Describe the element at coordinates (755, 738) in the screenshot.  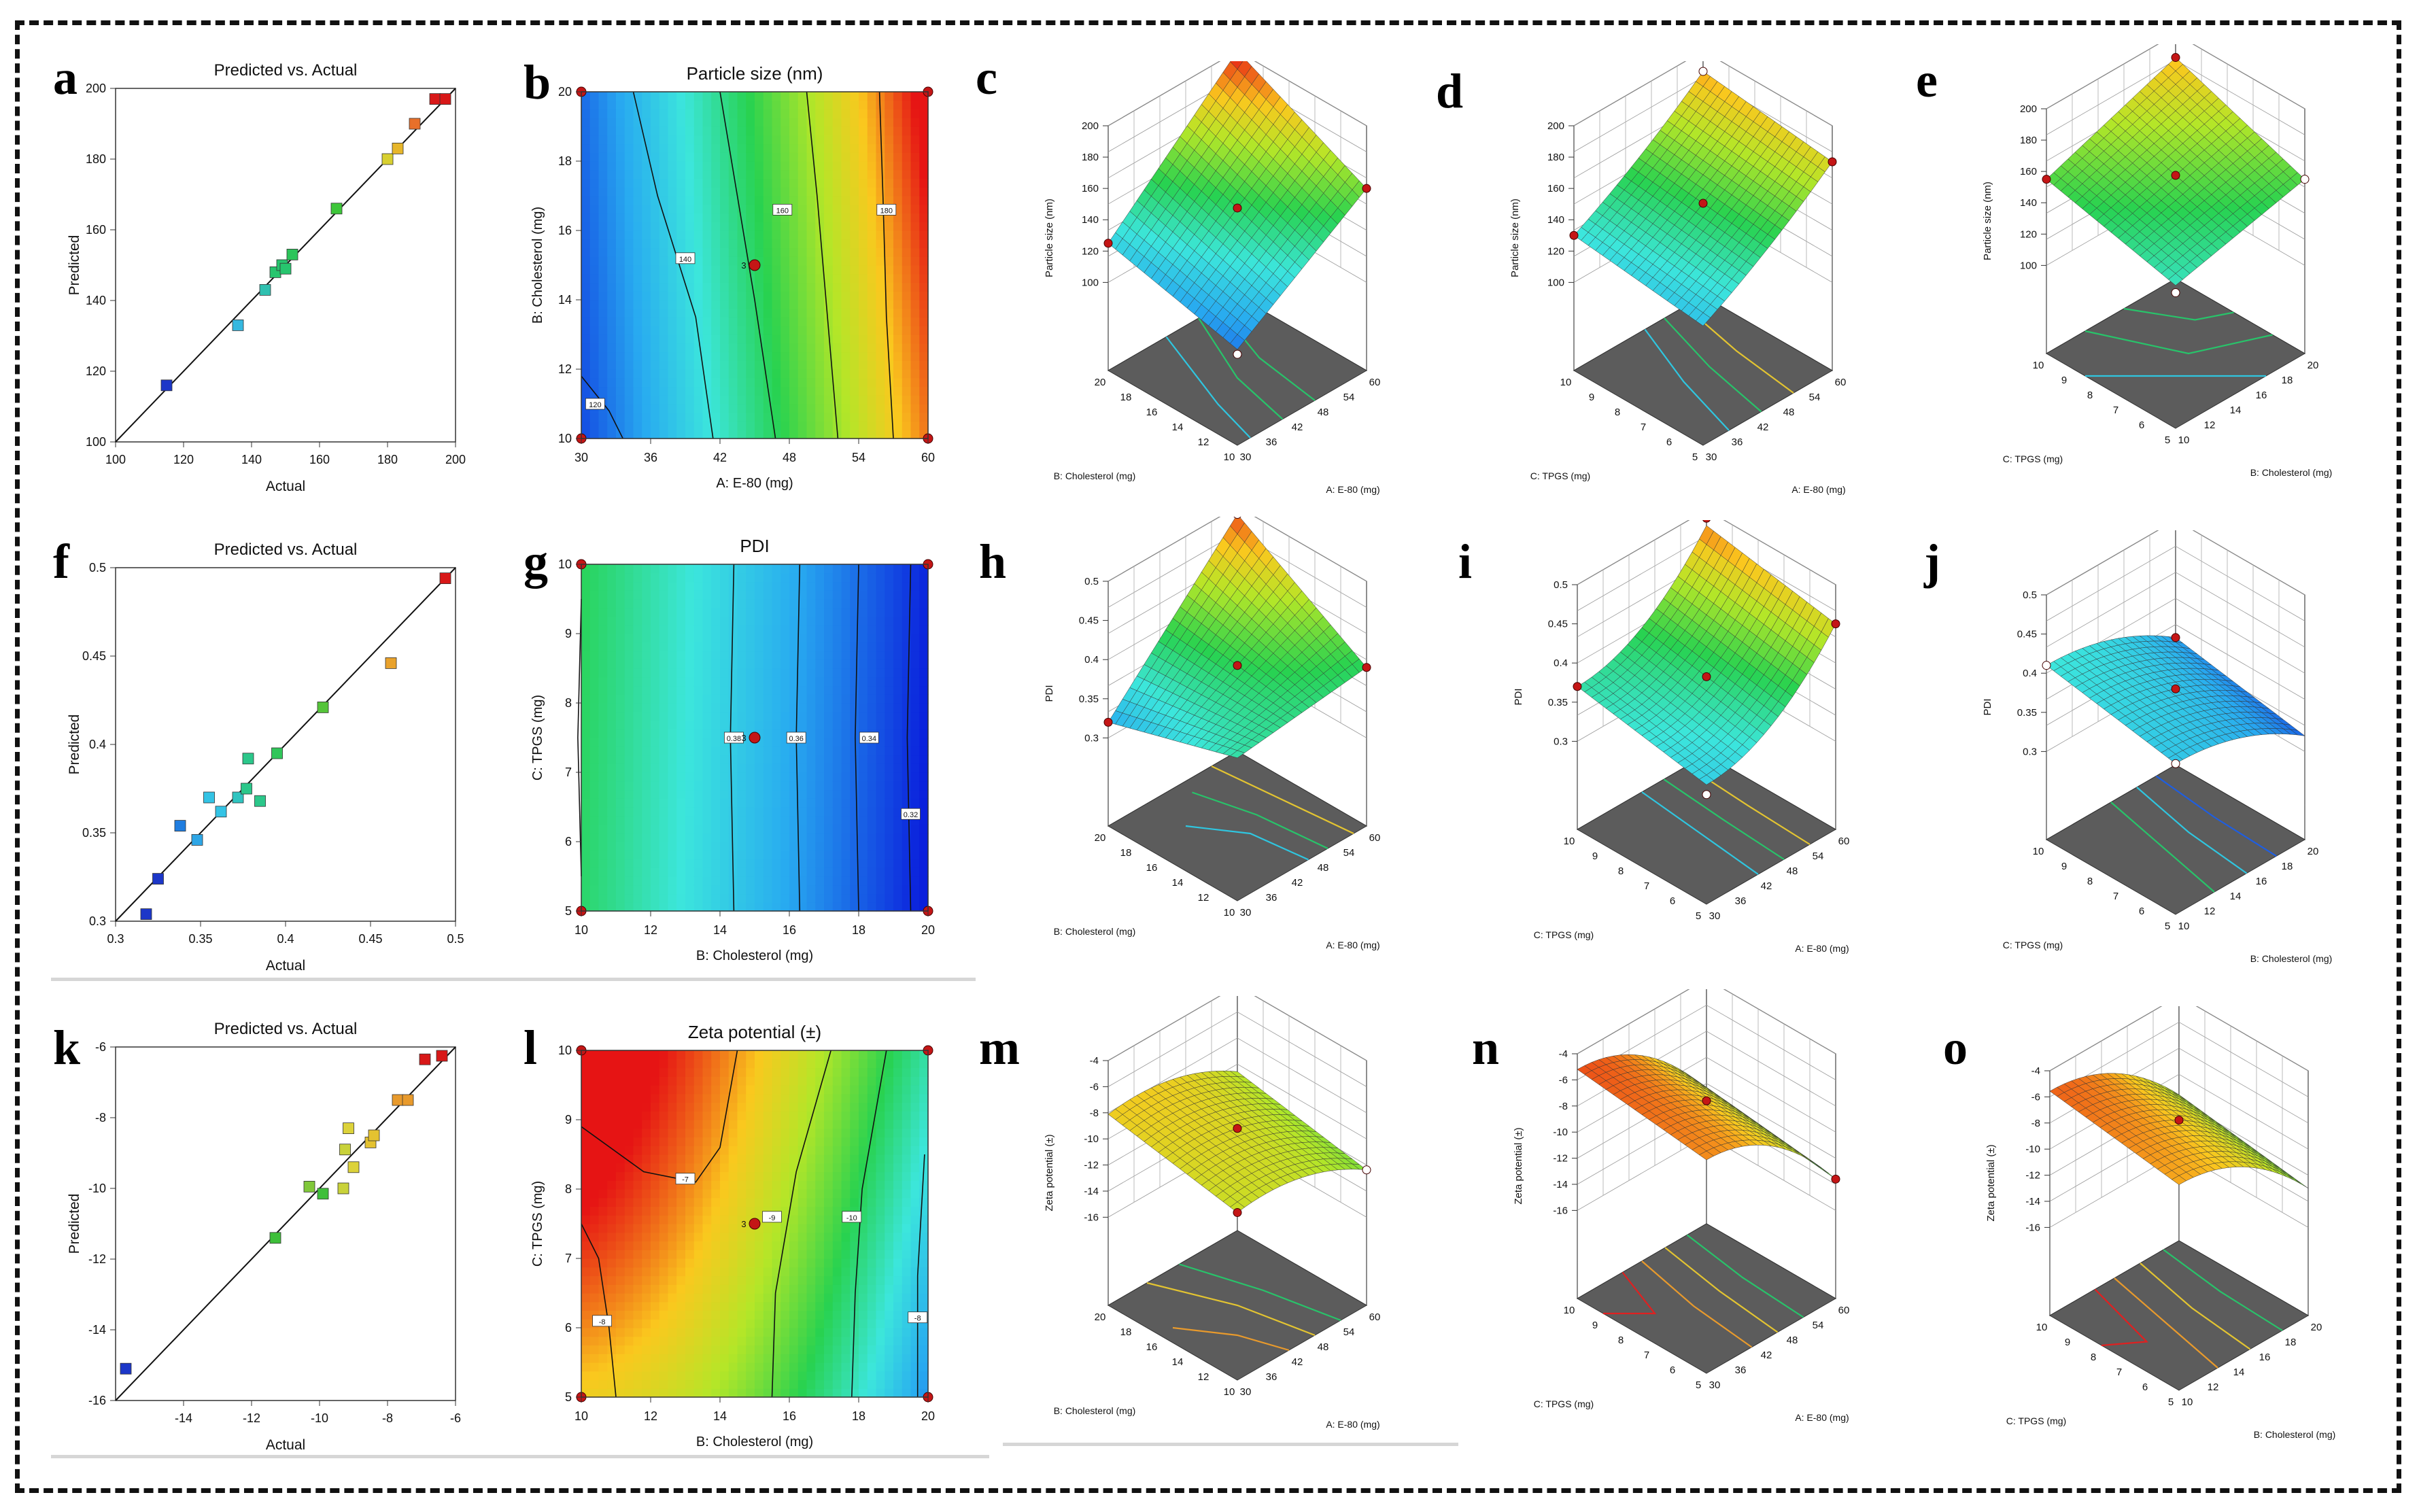
I see `plot-border` at that location.